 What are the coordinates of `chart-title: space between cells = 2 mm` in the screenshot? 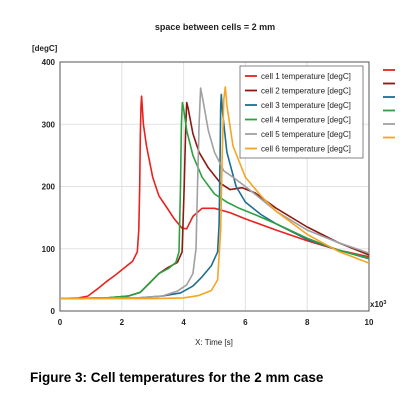 It's located at (215, 27).